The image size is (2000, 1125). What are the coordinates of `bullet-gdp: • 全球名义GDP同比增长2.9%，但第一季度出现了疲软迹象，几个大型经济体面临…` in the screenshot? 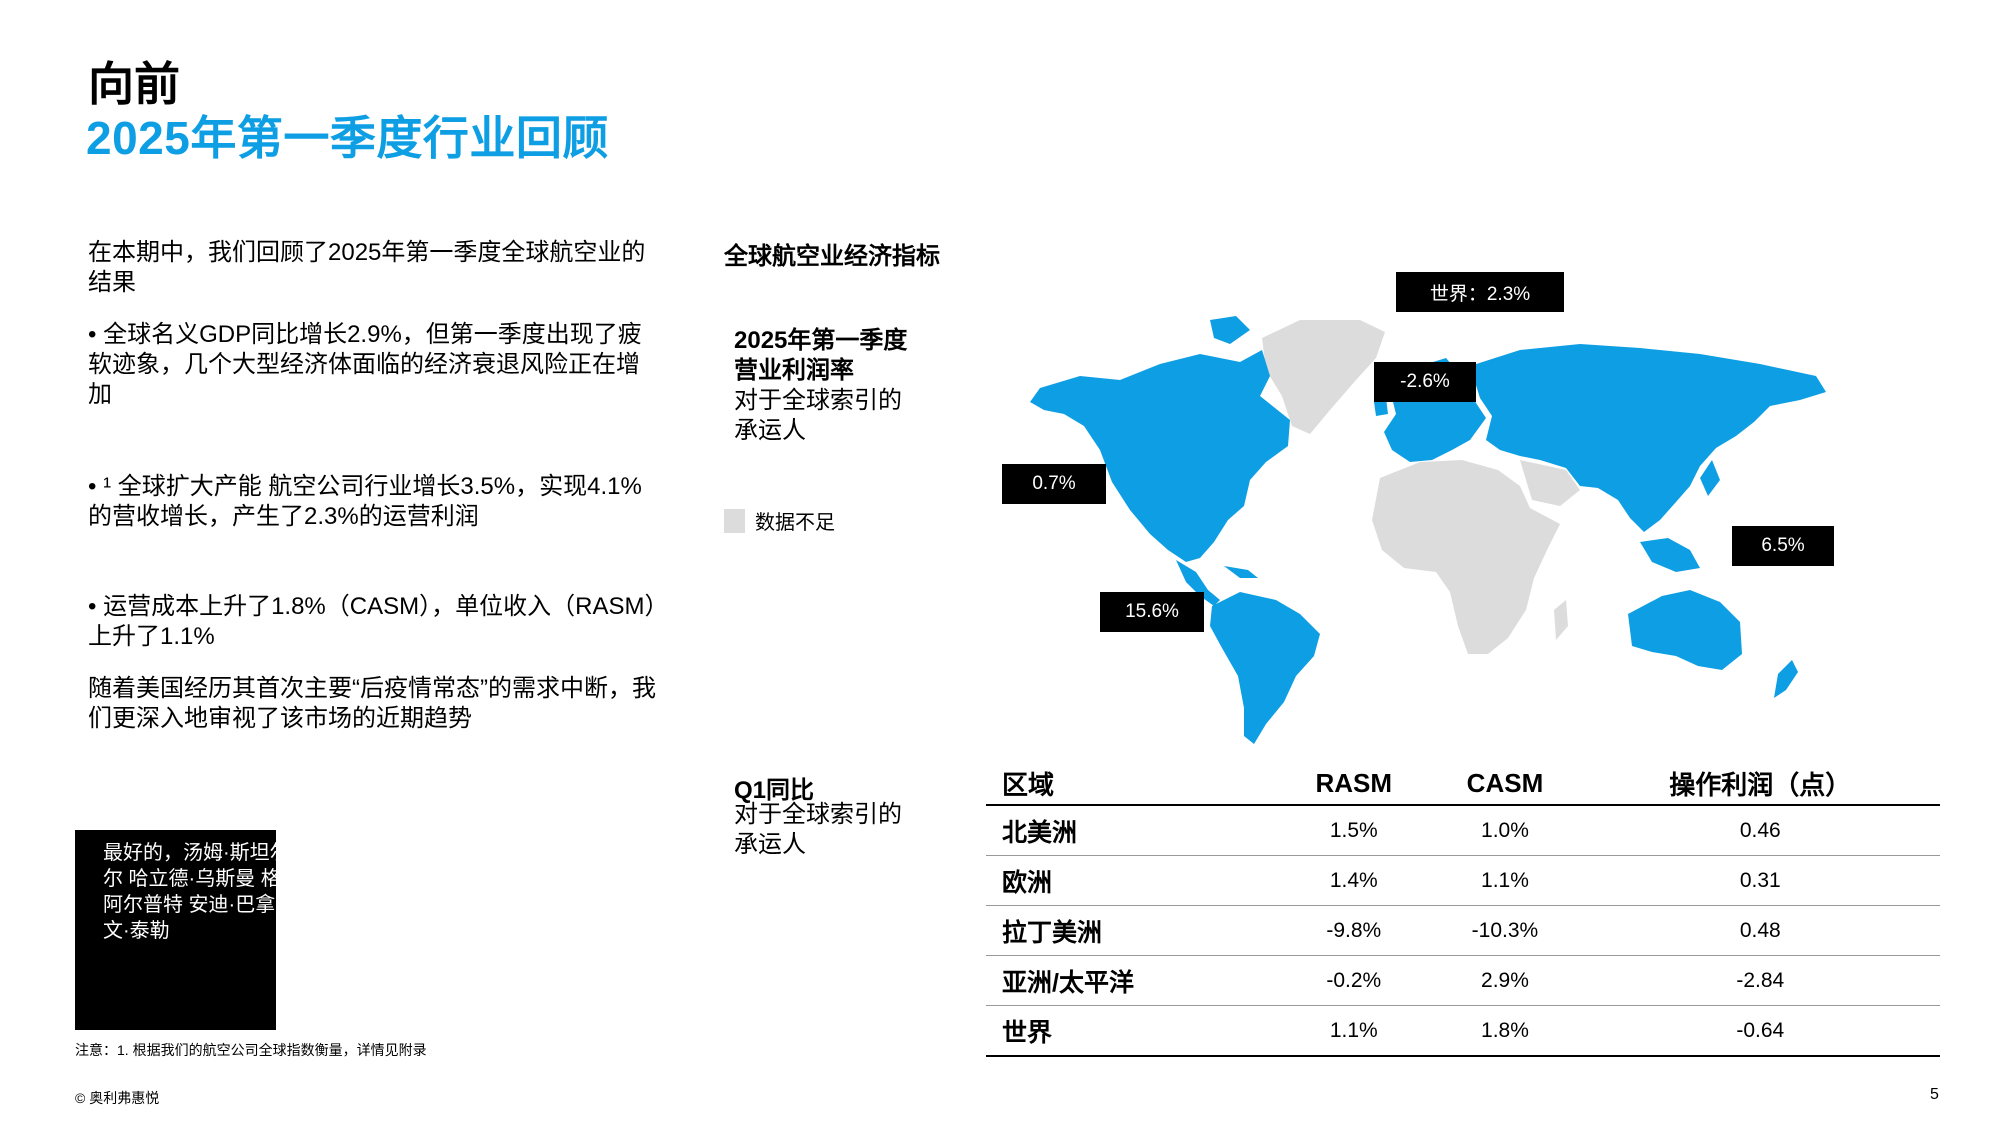 It's located at (365, 364).